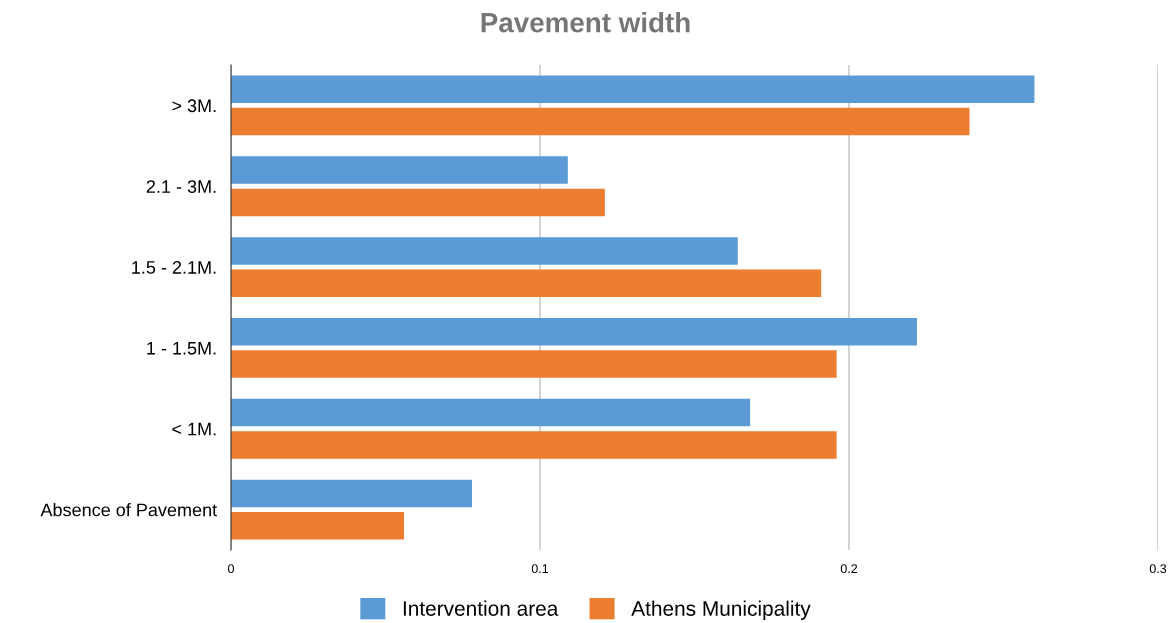  What do you see at coordinates (540, 569) in the screenshot?
I see `x-tick-label: 0.1` at bounding box center [540, 569].